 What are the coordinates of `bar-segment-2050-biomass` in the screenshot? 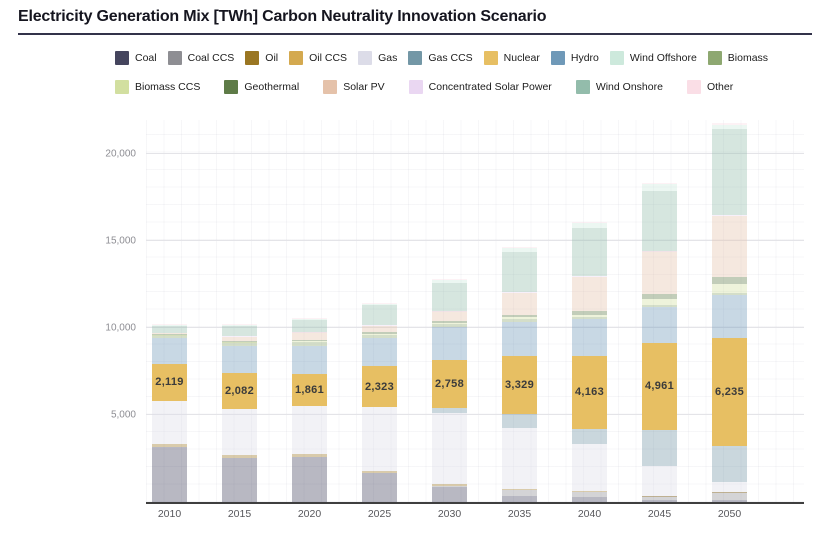 It's located at (729, 293).